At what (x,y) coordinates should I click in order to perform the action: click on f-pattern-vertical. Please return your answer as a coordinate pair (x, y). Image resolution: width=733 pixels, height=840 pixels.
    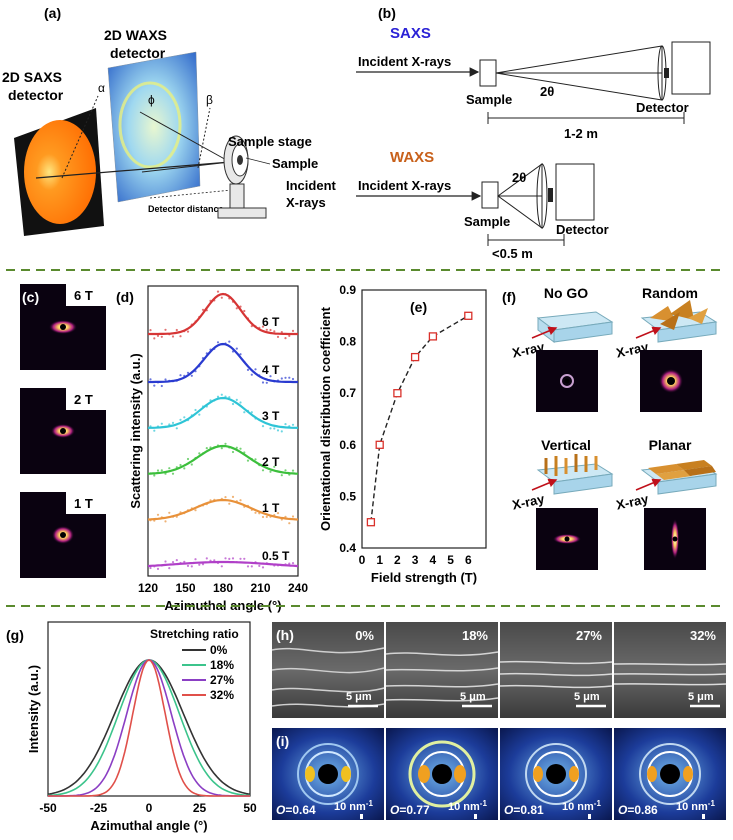
    Looking at the image, I should click on (567, 539).